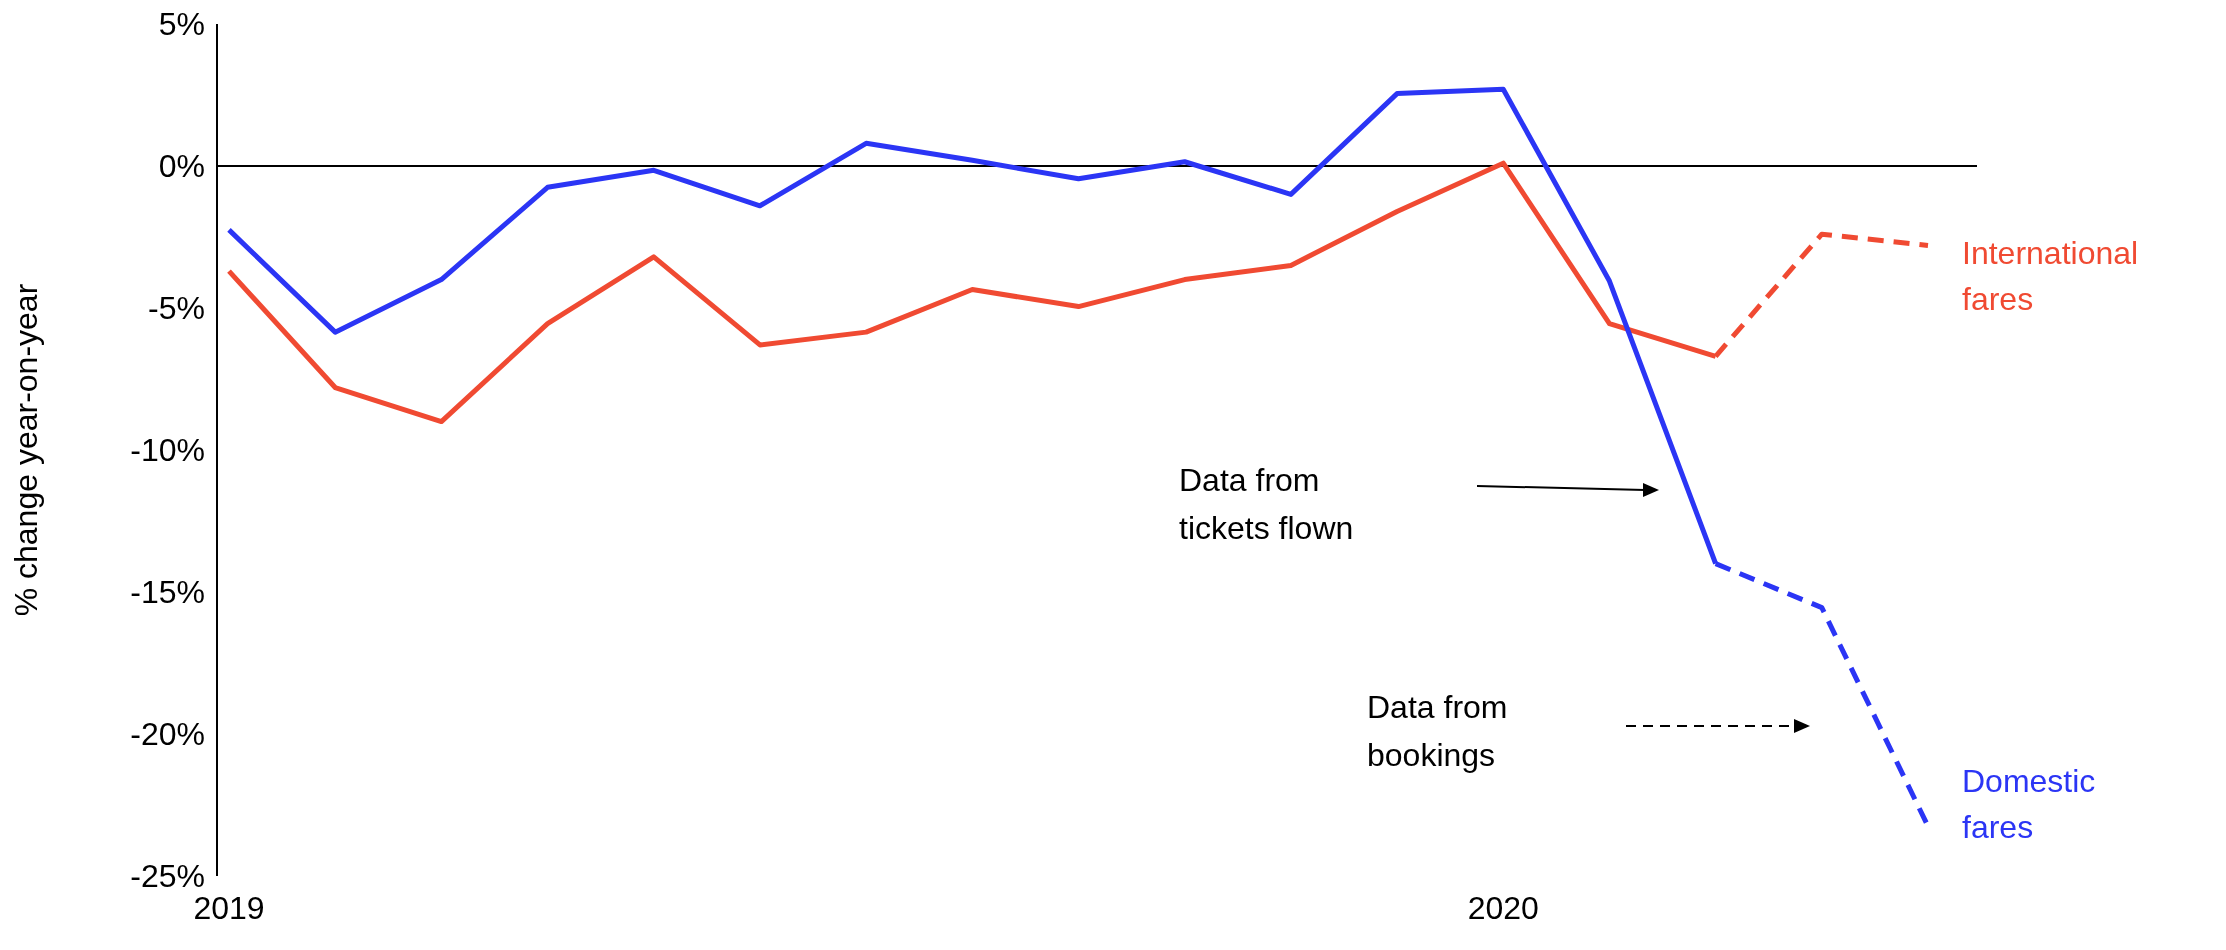 The height and width of the screenshot is (950, 2226). Describe the element at coordinates (176, 308) in the screenshot. I see `y-tick-label: -5%` at that location.